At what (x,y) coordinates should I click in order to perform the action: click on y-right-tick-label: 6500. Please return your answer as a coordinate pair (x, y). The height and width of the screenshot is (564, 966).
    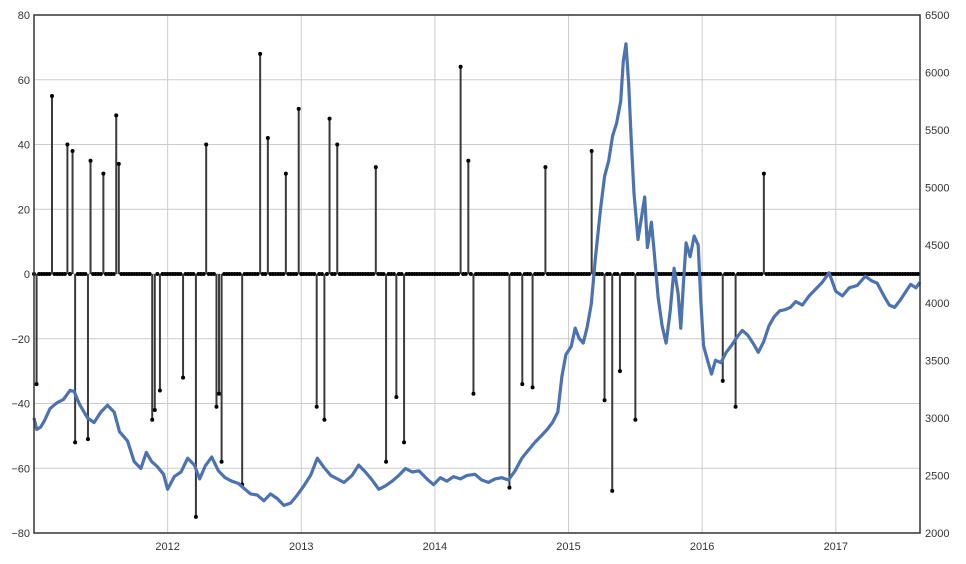
    Looking at the image, I should click on (937, 16).